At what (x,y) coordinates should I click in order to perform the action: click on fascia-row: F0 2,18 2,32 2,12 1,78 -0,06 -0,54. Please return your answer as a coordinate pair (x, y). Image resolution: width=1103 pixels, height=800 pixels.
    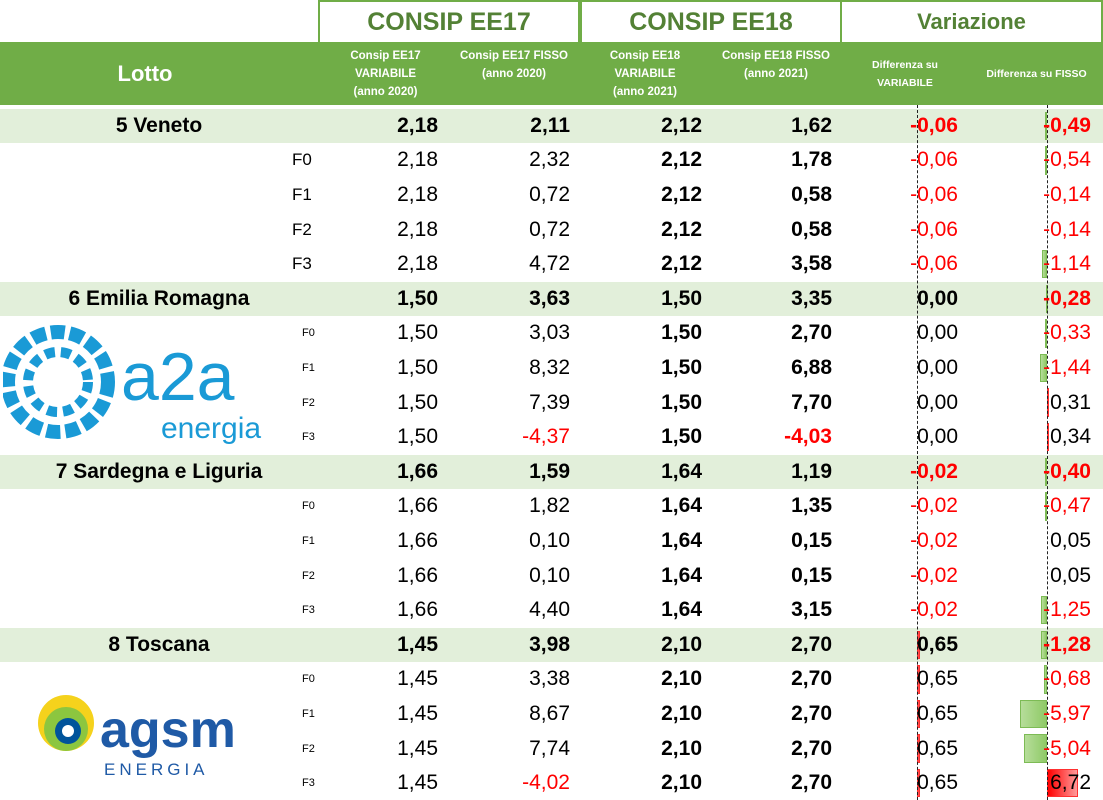
    Looking at the image, I should click on (551, 160).